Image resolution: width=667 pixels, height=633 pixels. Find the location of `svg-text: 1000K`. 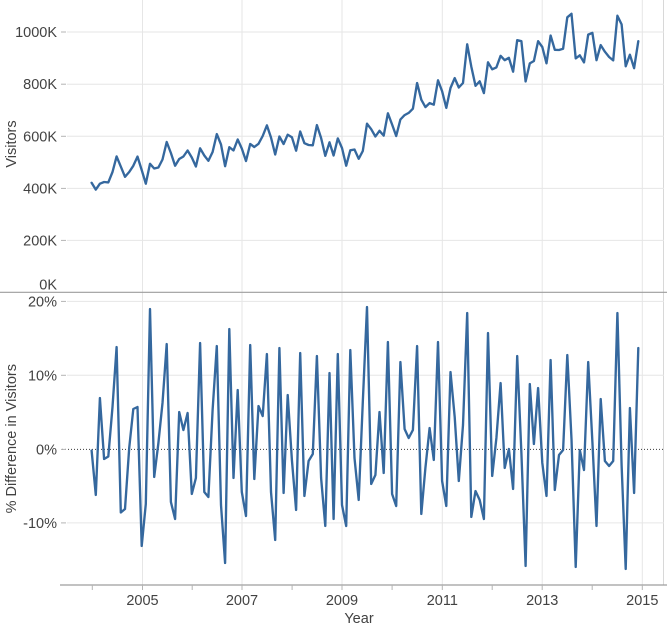

svg-text: 1000K is located at coordinates (36, 33).